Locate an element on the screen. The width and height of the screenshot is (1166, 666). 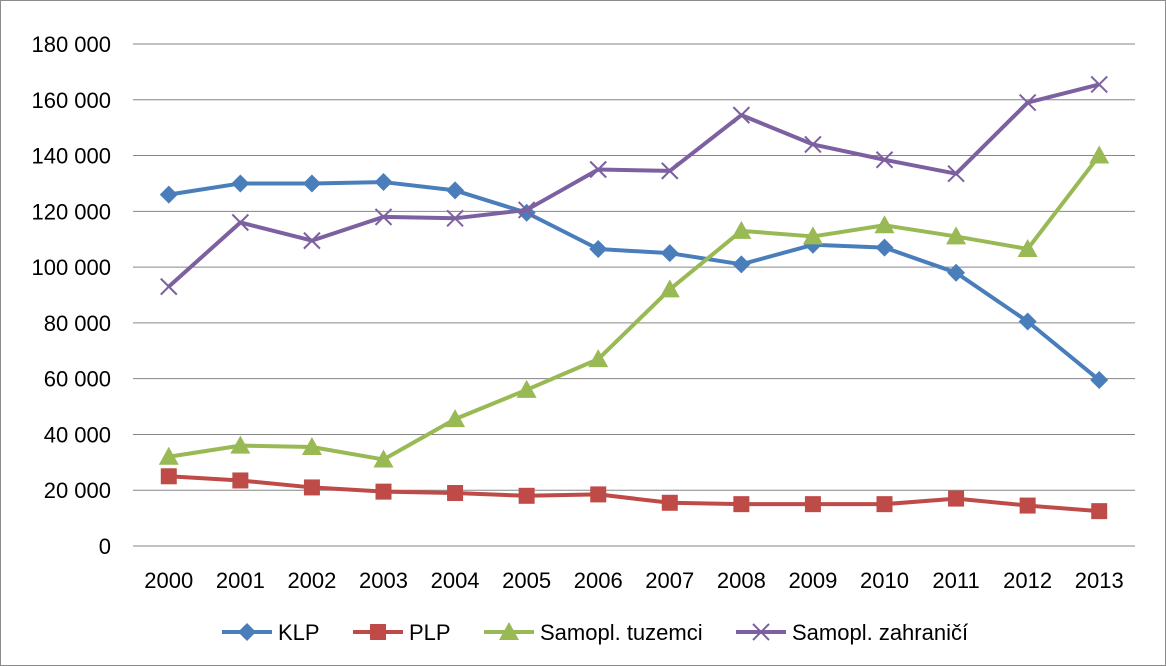
legend-item: Samopl. tuzemci is located at coordinates (593, 632).